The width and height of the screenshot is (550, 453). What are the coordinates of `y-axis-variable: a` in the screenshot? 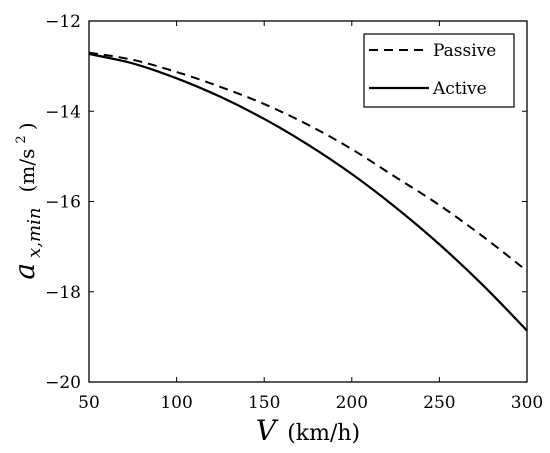 It's located at (24, 271).